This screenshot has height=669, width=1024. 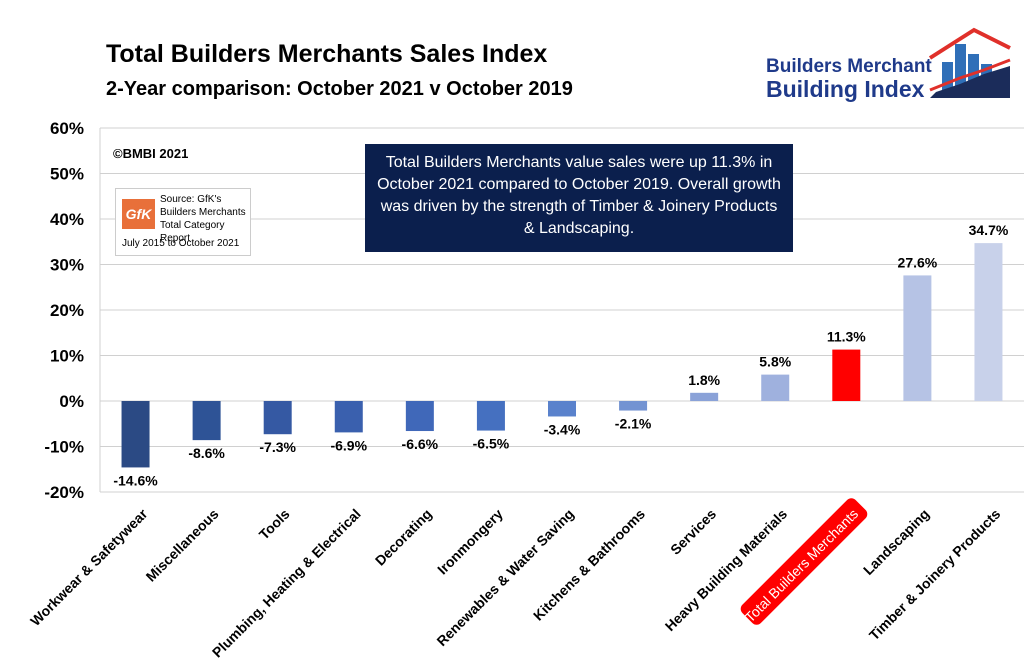 I want to click on data-label: -6.5%, so click(x=491, y=444).